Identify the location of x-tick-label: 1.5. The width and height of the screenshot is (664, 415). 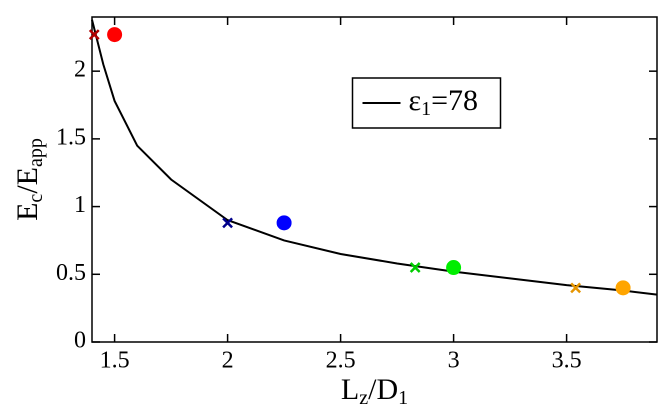
(115, 361).